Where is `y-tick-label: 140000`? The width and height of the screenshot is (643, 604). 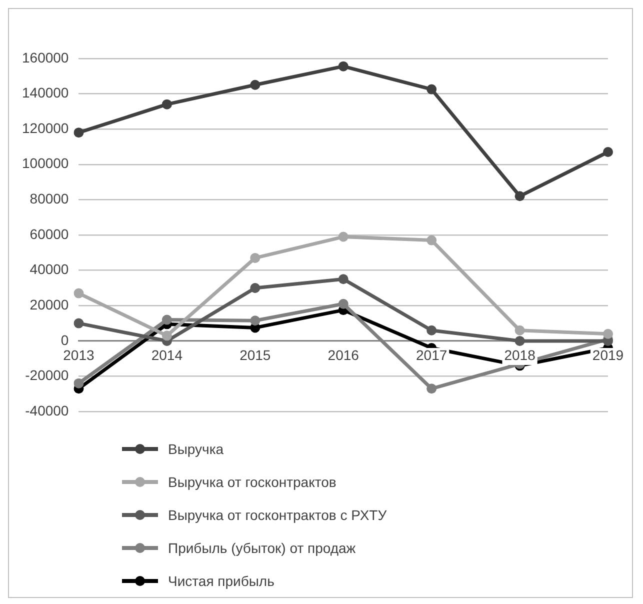 y-tick-label: 140000 is located at coordinates (45, 92).